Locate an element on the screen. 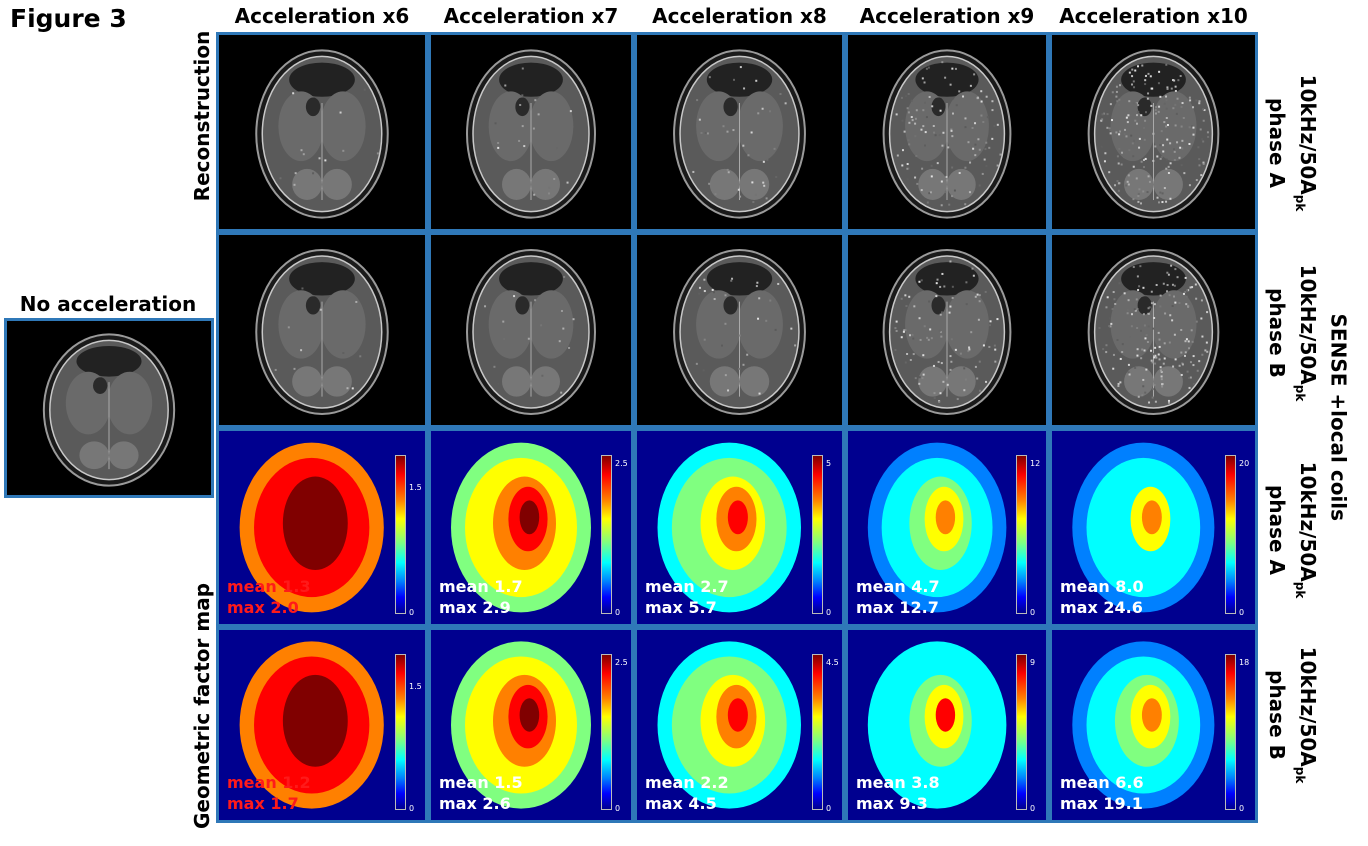 This screenshot has width=1368, height=846. gfactor-map-phase-b-col5: 18 0 mean 6.6 max 19.1 is located at coordinates (1153, 725).